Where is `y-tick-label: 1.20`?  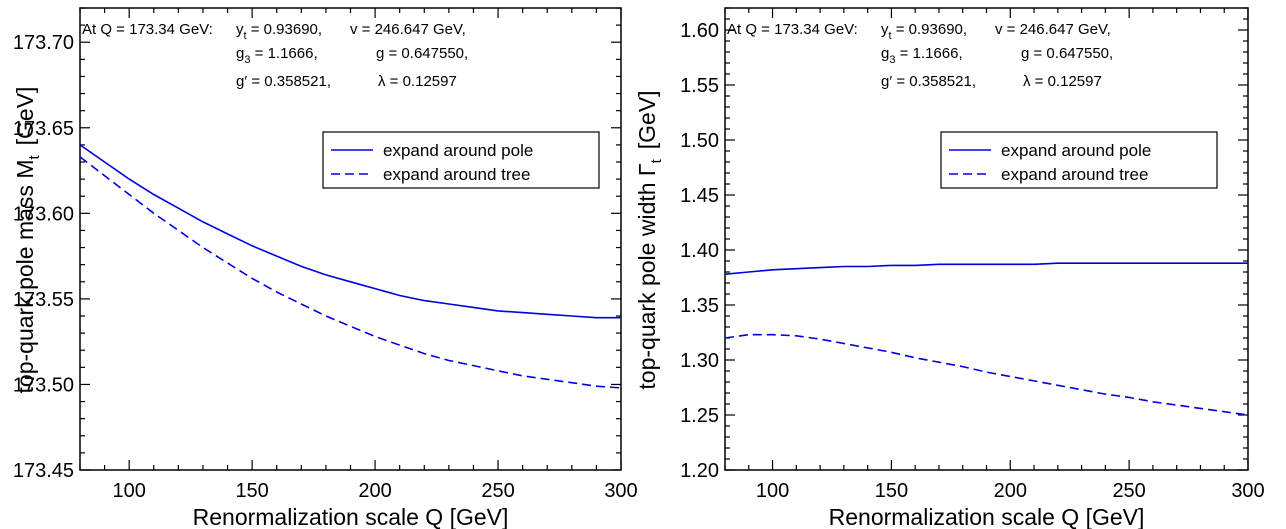
y-tick-label: 1.20 is located at coordinates (699, 471).